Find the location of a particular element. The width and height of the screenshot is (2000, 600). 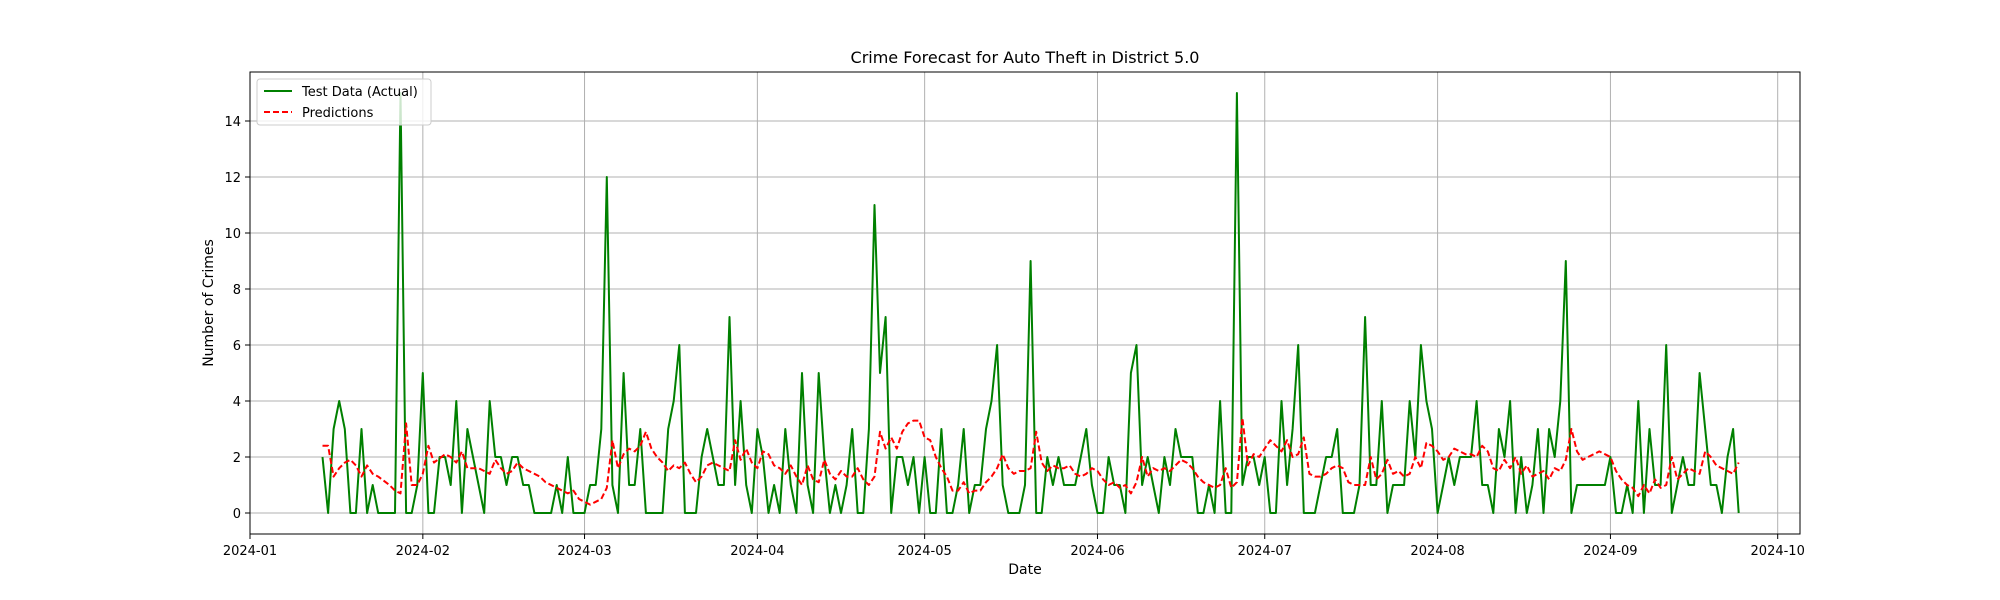

y-tick-label: 0 is located at coordinates (237, 514).